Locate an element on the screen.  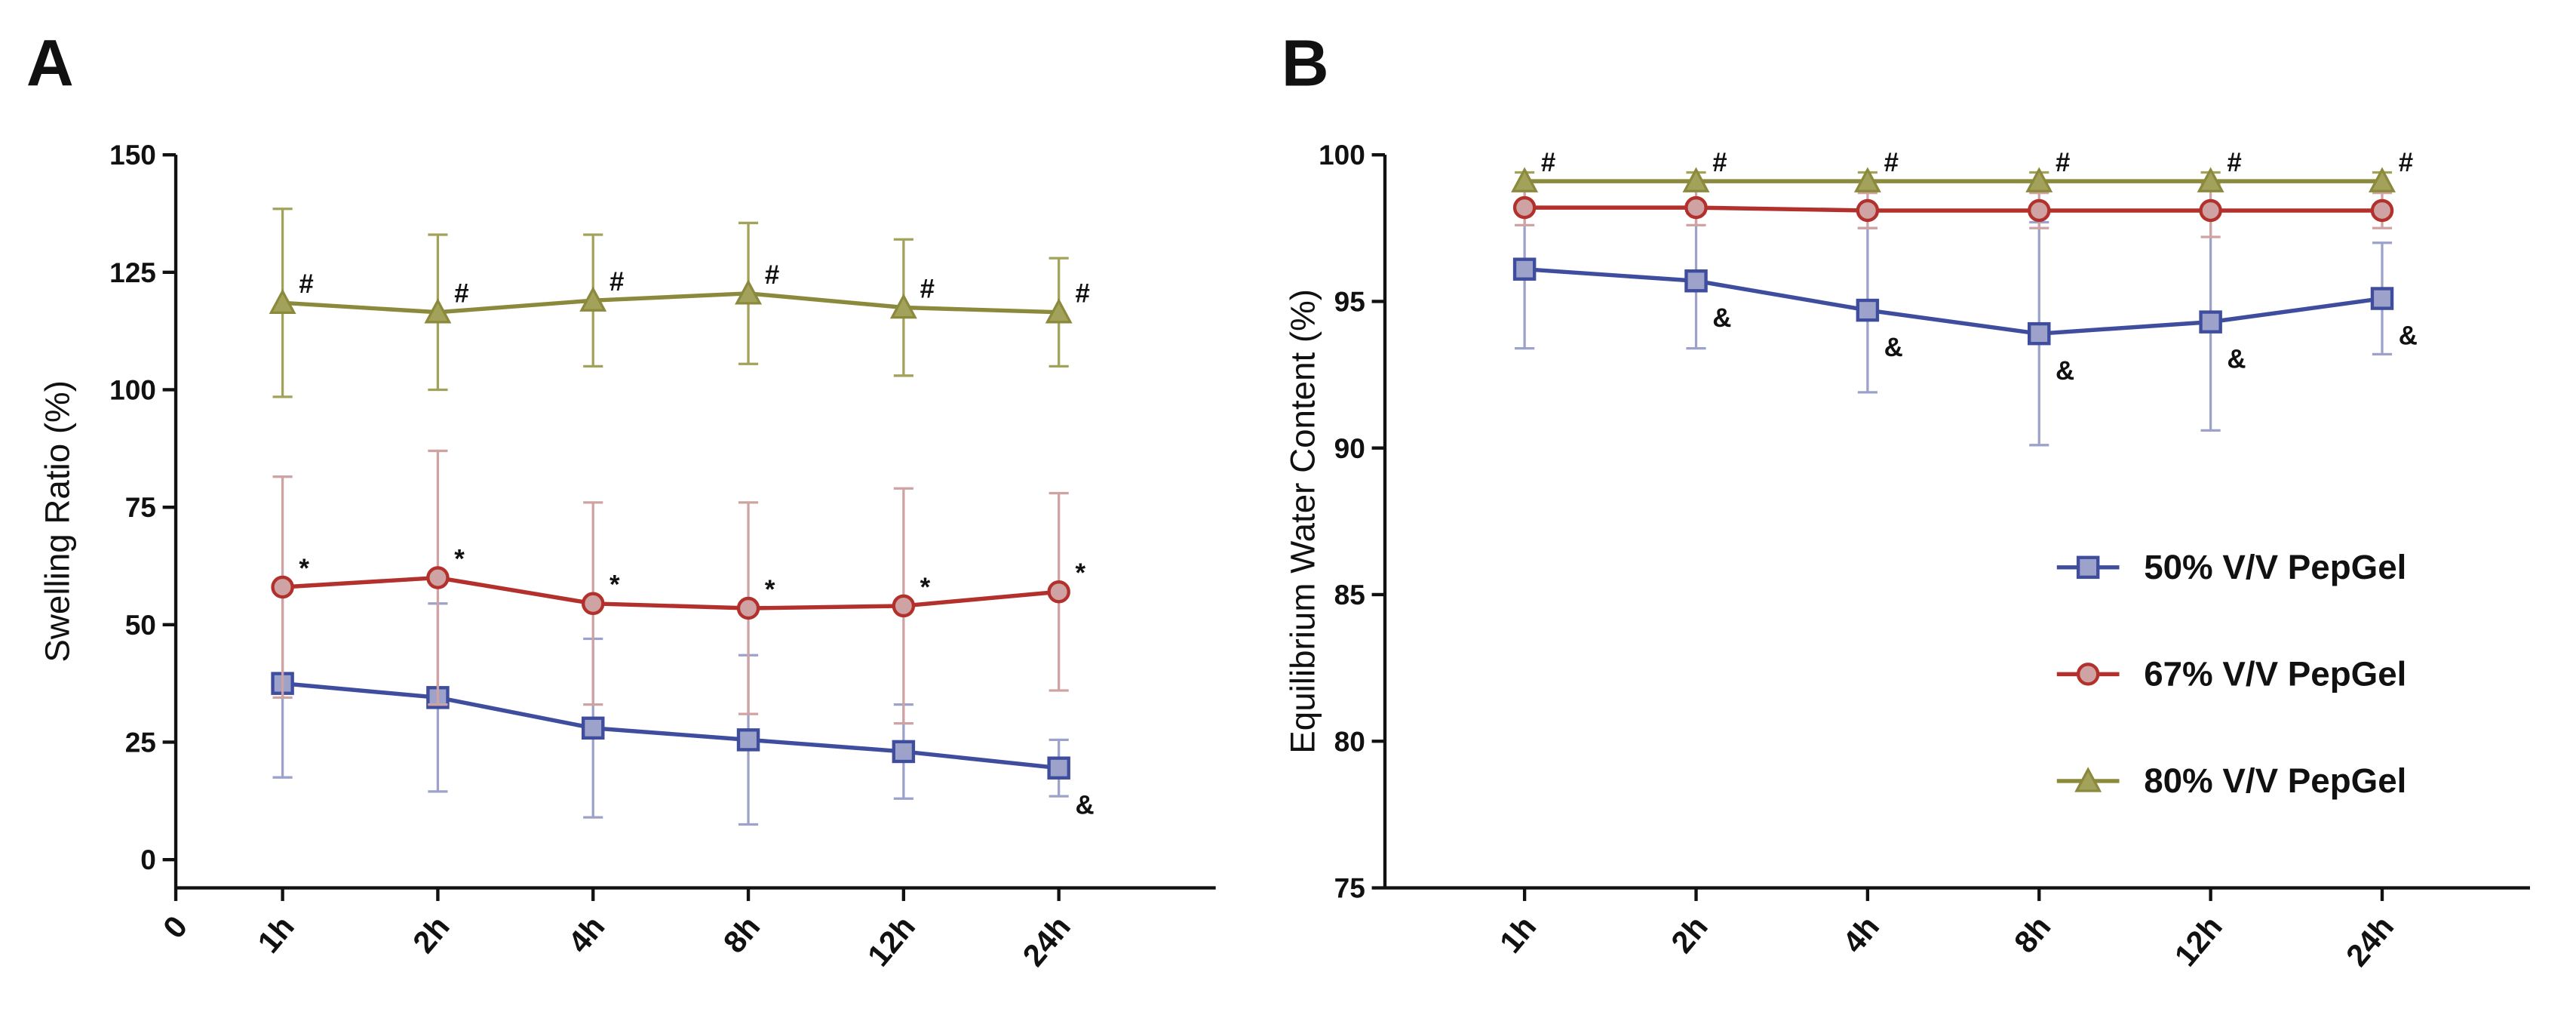
y-tick-label: 0 is located at coordinates (148, 859).